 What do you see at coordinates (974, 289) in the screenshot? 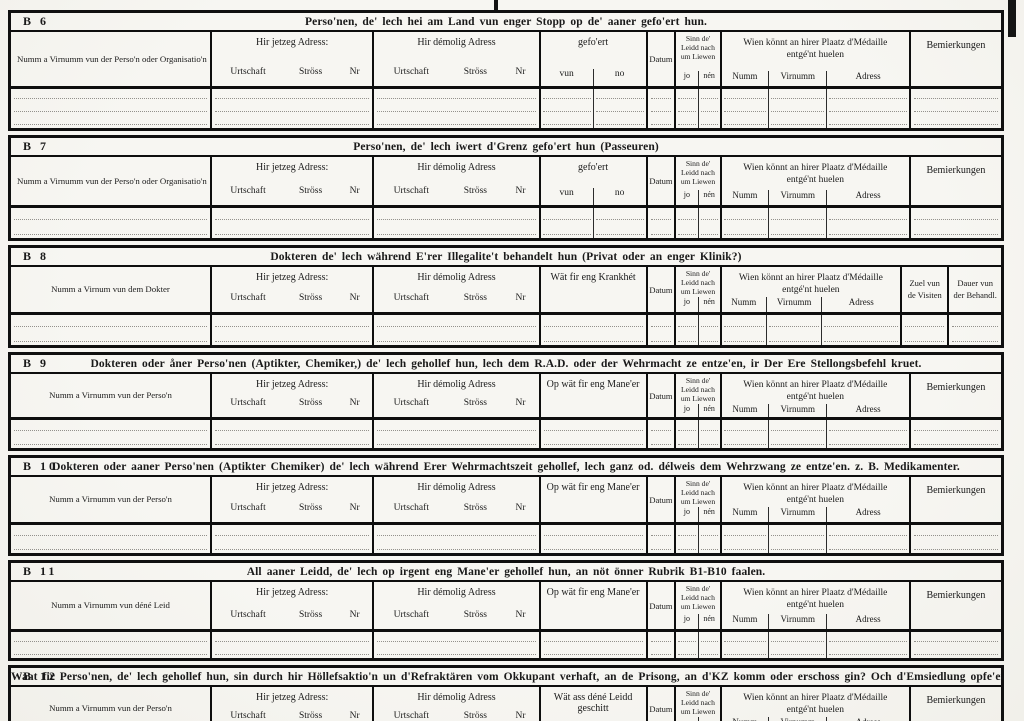
I see `treatment-duration-label: Dauer vun der Behandl.` at bounding box center [974, 289].